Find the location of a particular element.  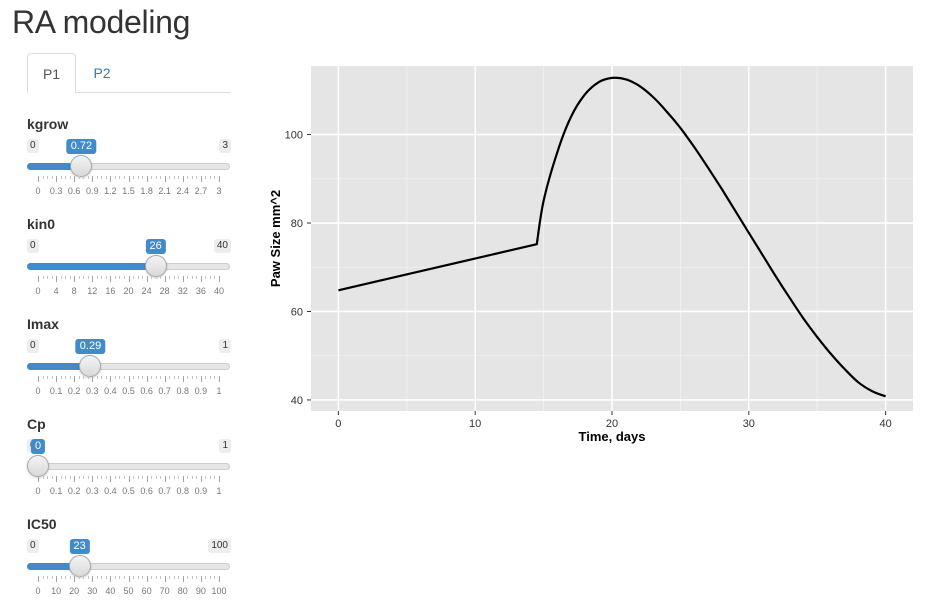

slider-tick-label: 1.5 is located at coordinates (128, 191).